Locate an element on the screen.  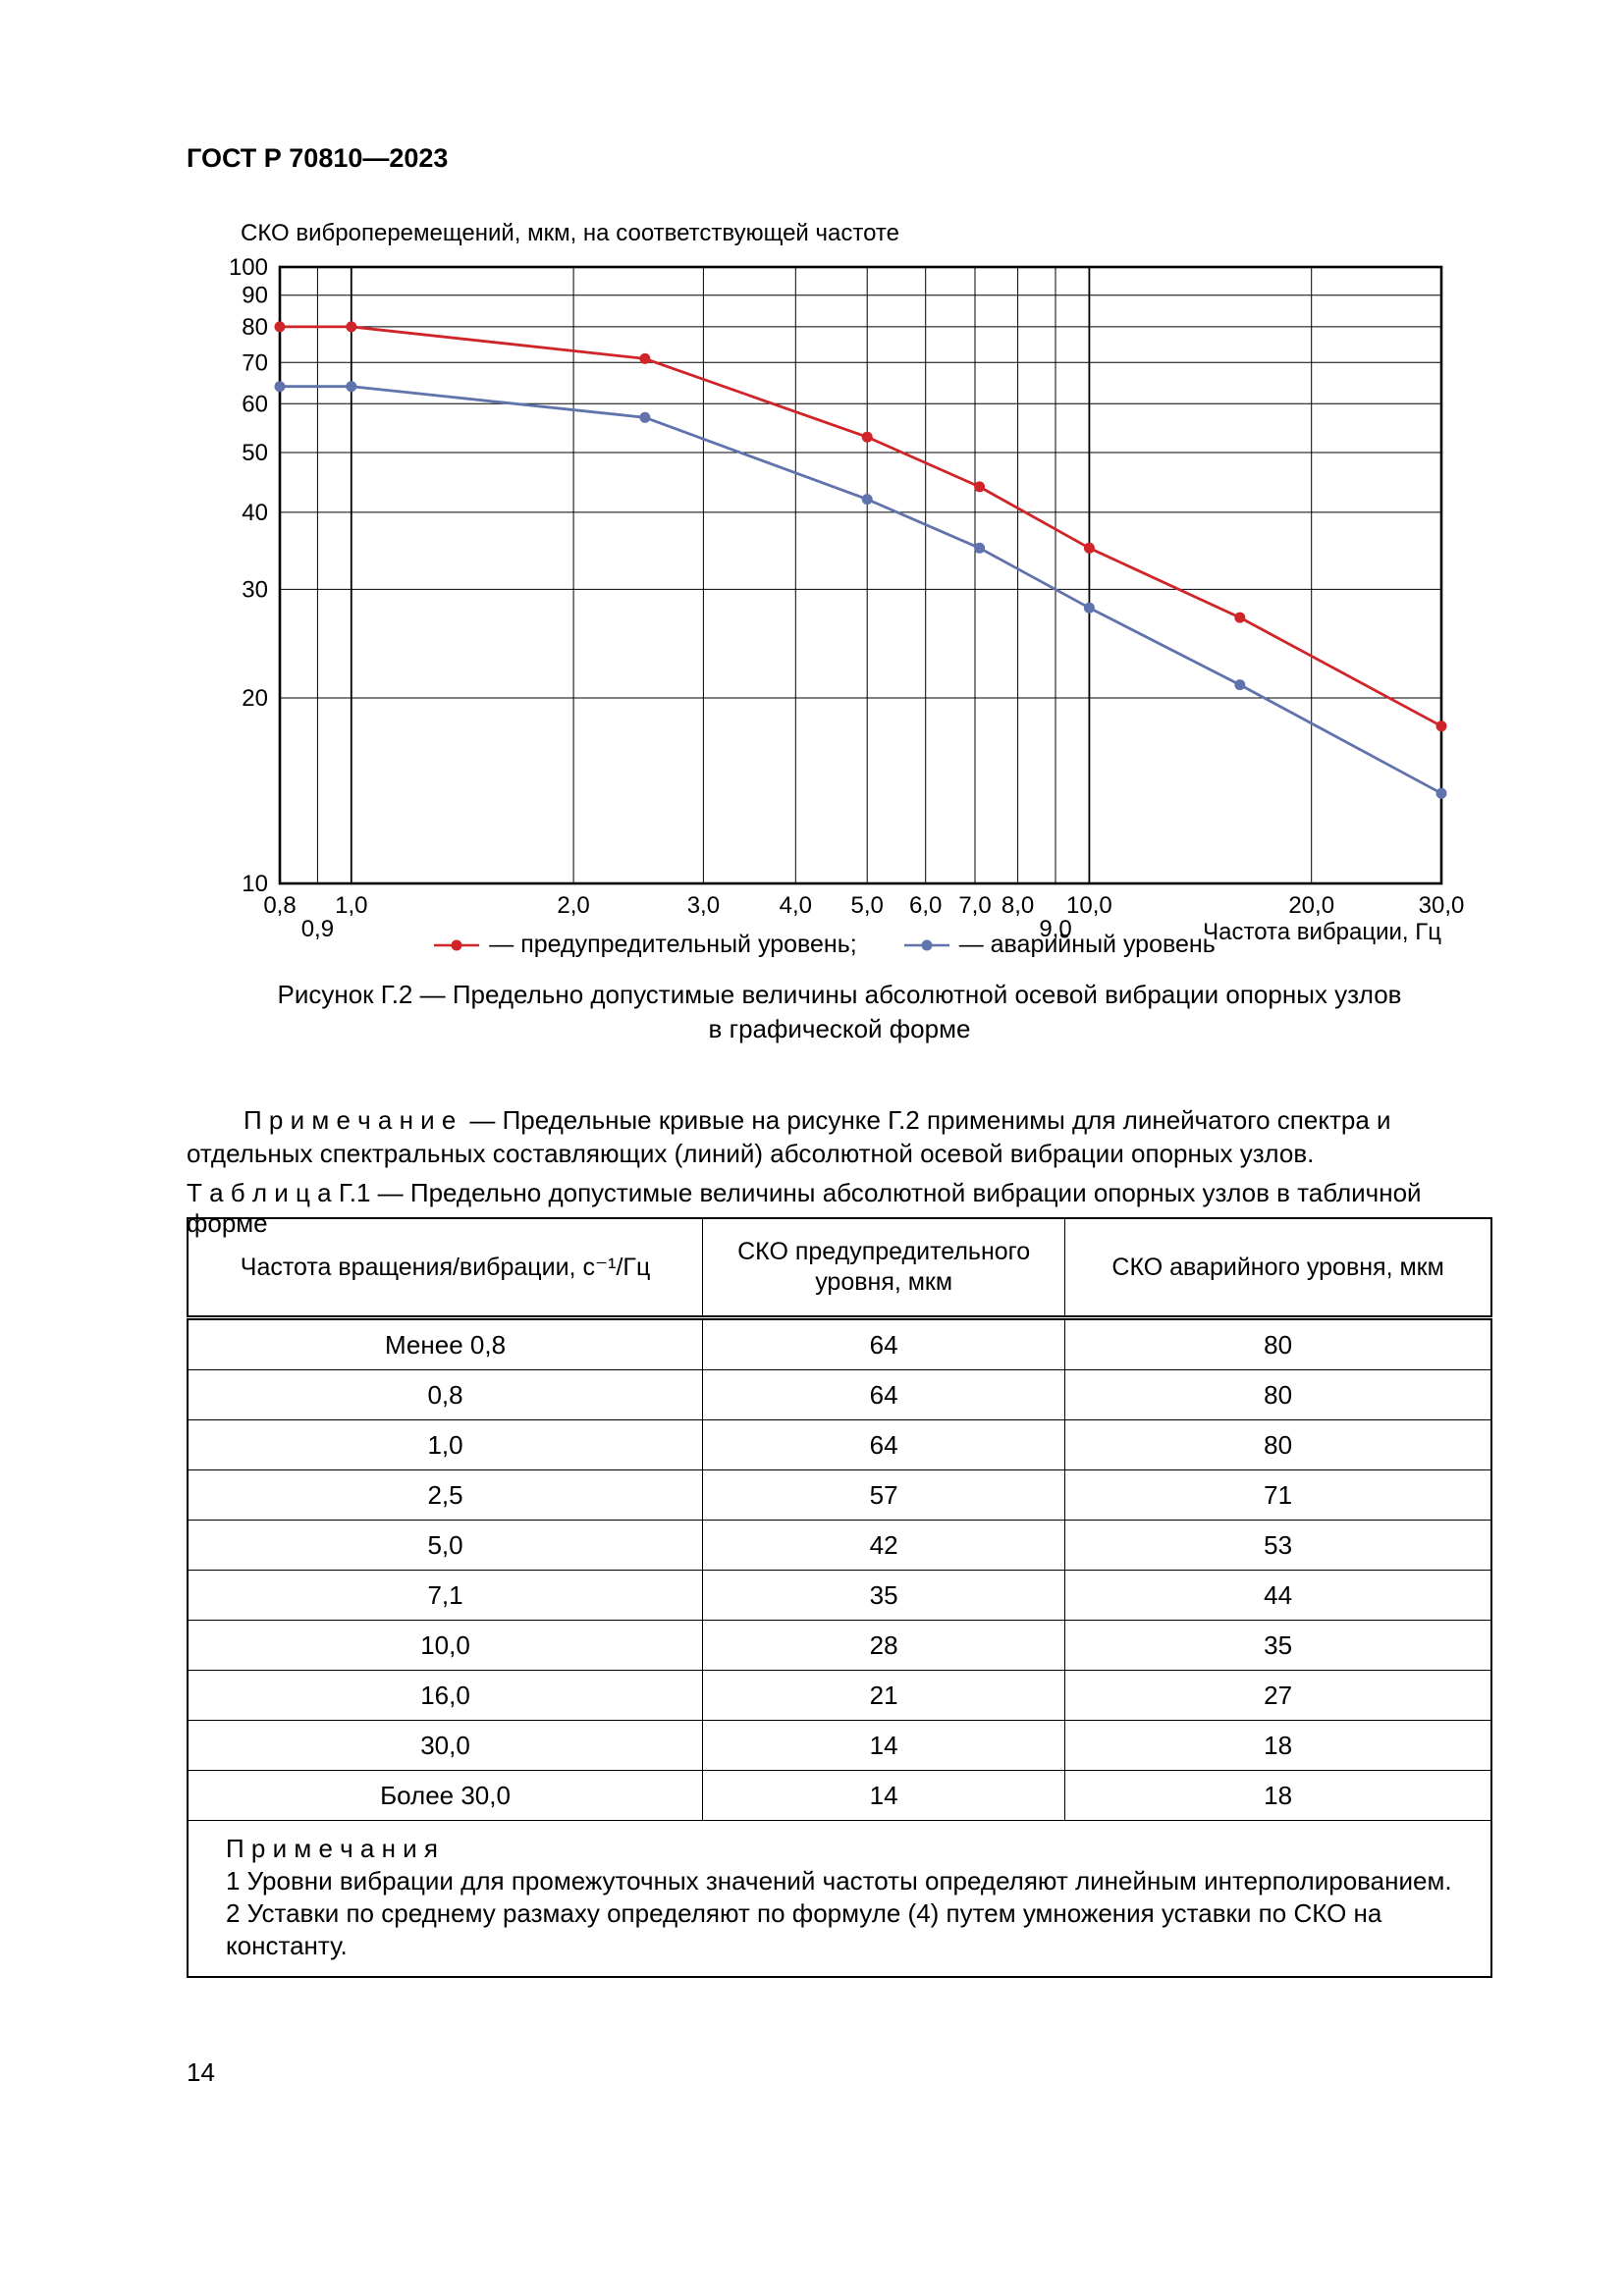
table-notes-label: П р и м е ч а н и я is located at coordinates (332, 1849).